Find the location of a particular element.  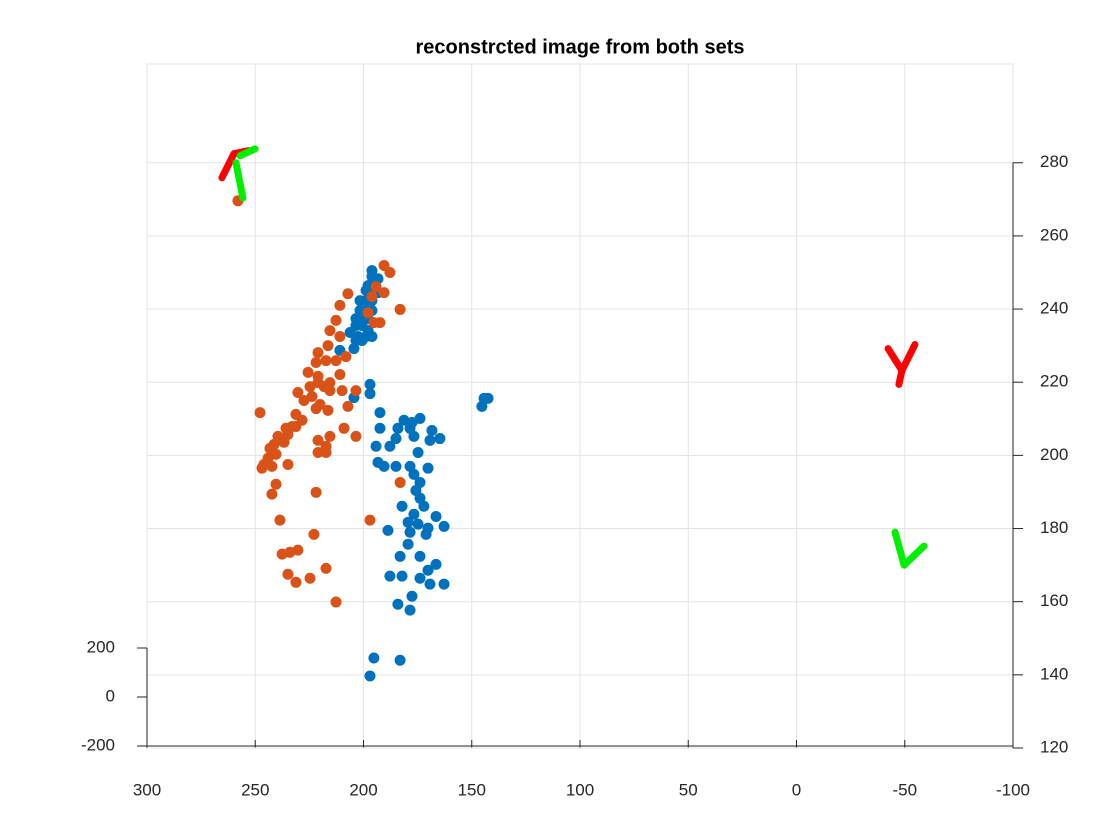

x-tick-label: -100 is located at coordinates (1013, 789).